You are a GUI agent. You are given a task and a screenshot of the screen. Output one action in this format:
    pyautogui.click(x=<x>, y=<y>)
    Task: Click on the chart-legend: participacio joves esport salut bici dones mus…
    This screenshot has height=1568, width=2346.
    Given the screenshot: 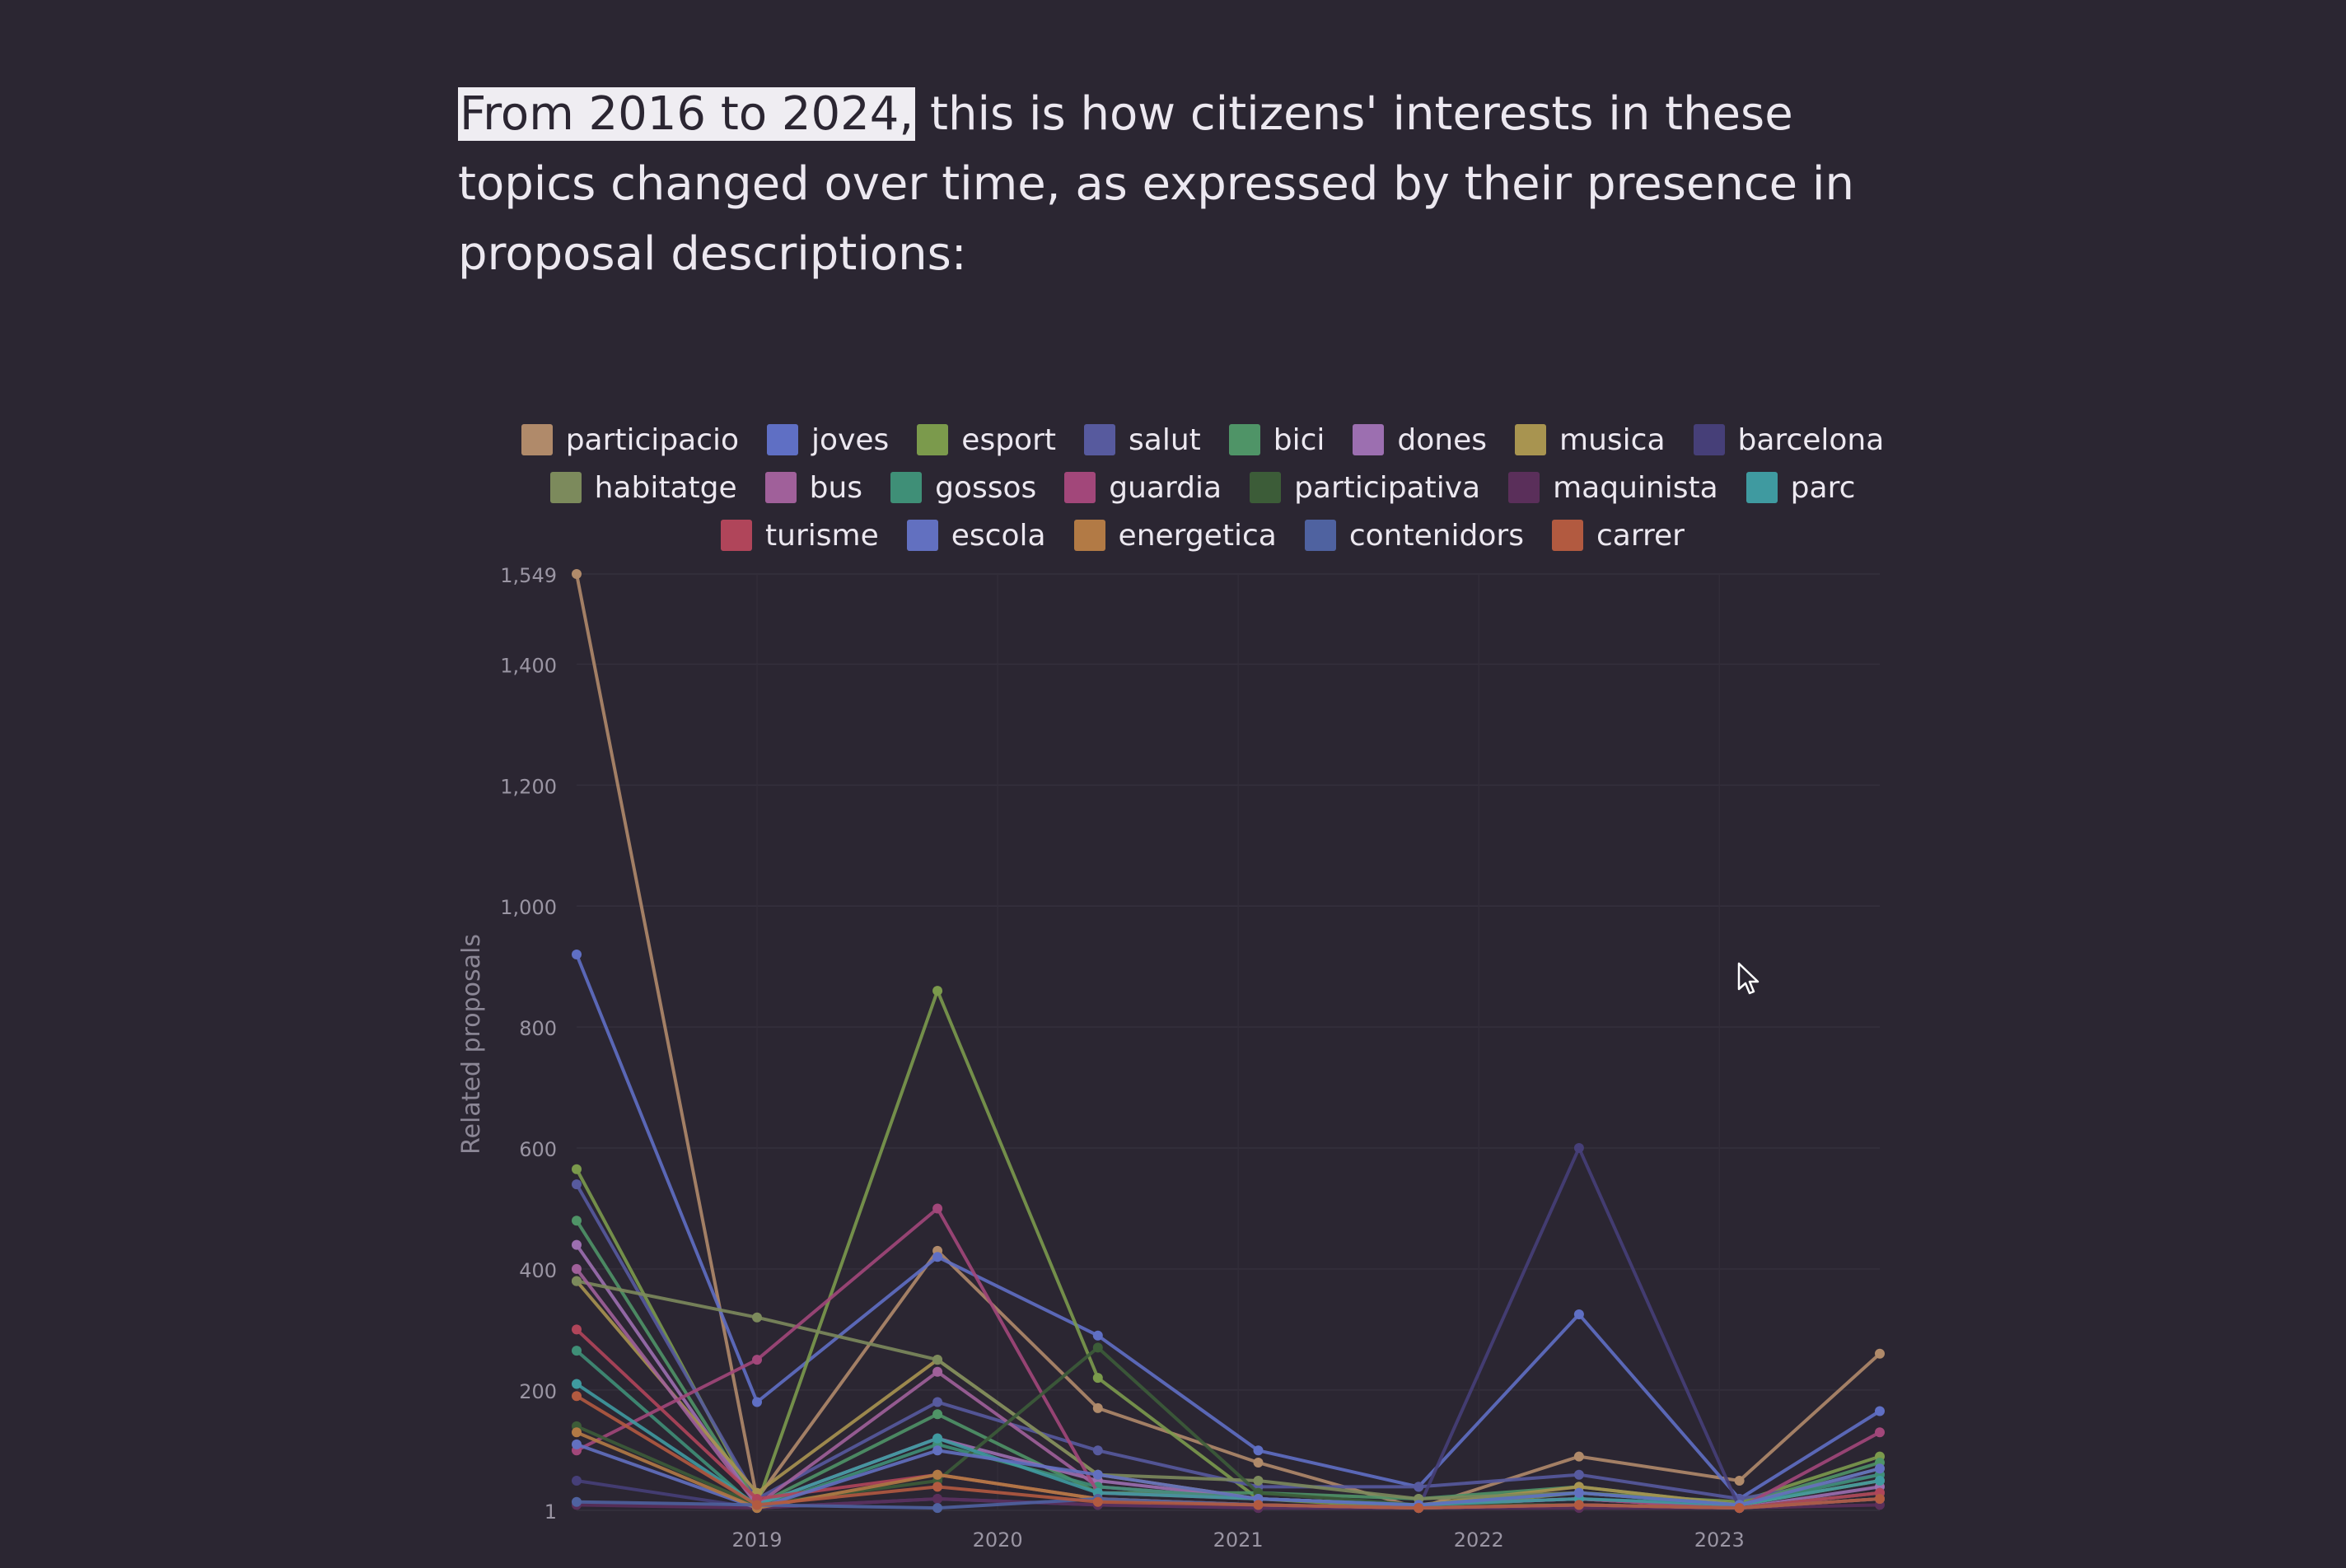 What is the action you would take?
    pyautogui.click(x=1203, y=487)
    